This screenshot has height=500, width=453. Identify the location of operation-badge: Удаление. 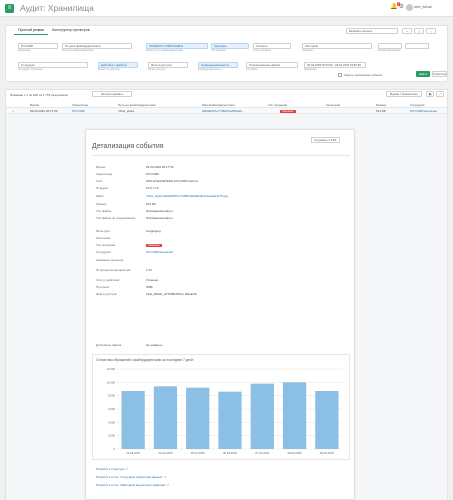
(154, 246).